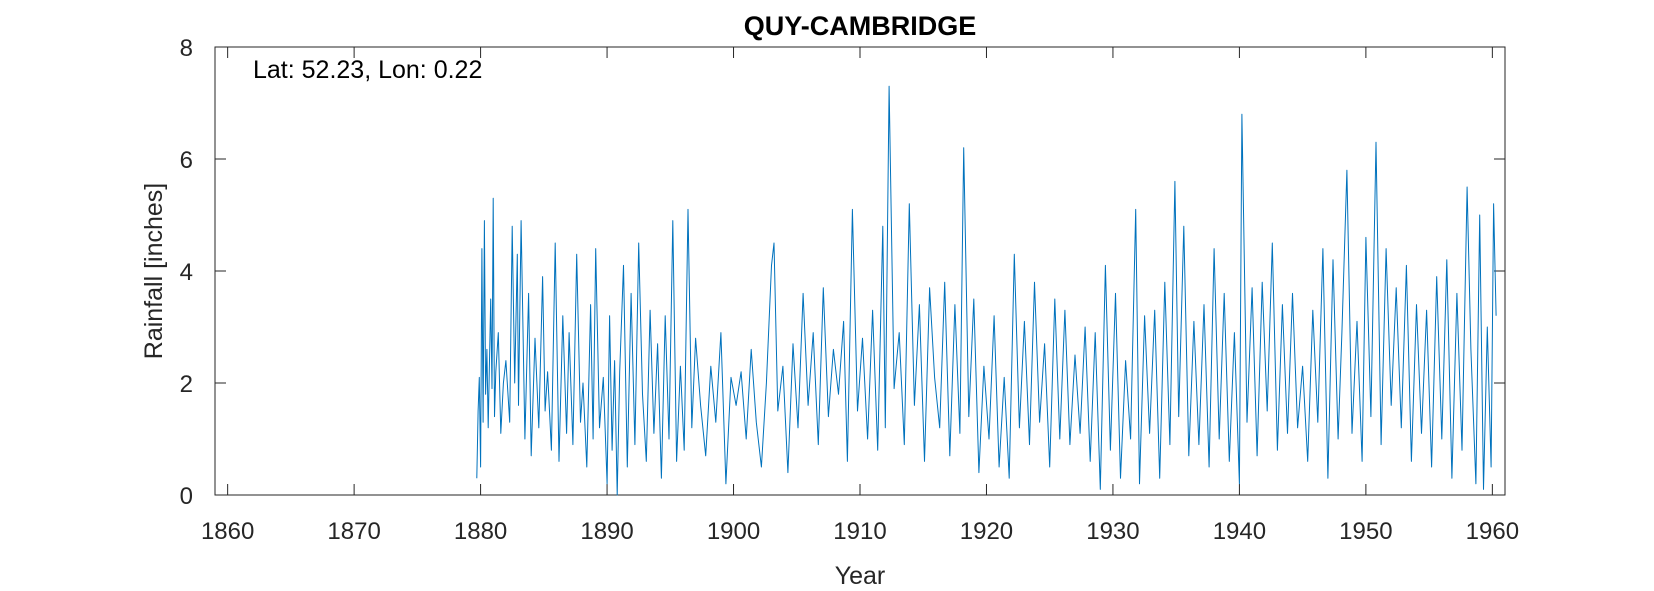 Image resolution: width=1654 pixels, height=591 pixels. What do you see at coordinates (606, 531) in the screenshot?
I see `x-tick-label: 1890` at bounding box center [606, 531].